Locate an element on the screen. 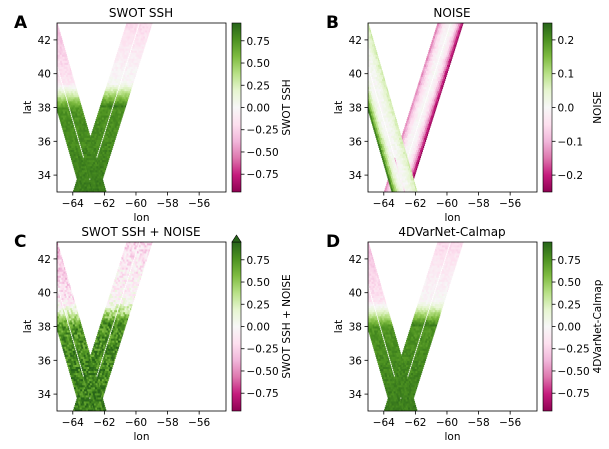 The image size is (609, 449). colorbar-extend-arrow is located at coordinates (236, 238).